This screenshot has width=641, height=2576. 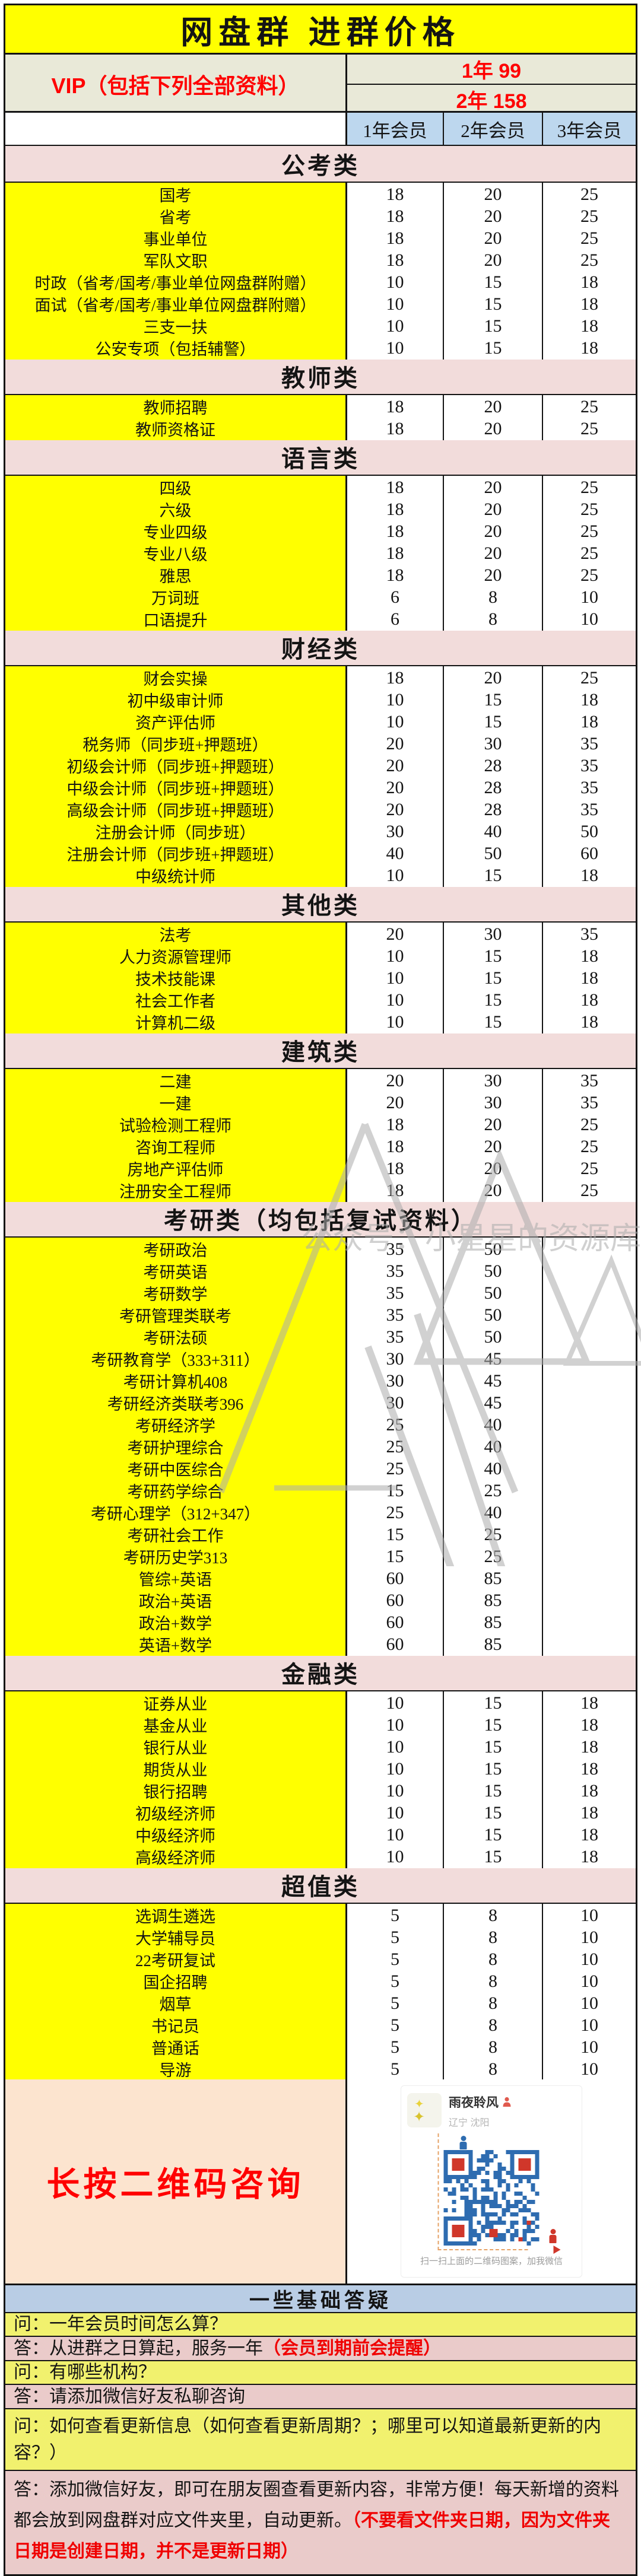 What do you see at coordinates (320, 29) in the screenshot?
I see `page-title: 网盘群 进群价格` at bounding box center [320, 29].